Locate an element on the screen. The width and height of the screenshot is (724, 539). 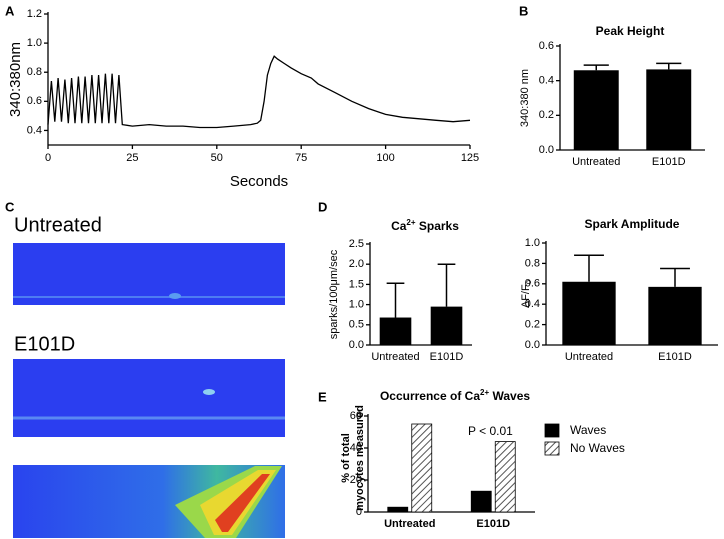
panel-letter: A is located at coordinates (10, 10).